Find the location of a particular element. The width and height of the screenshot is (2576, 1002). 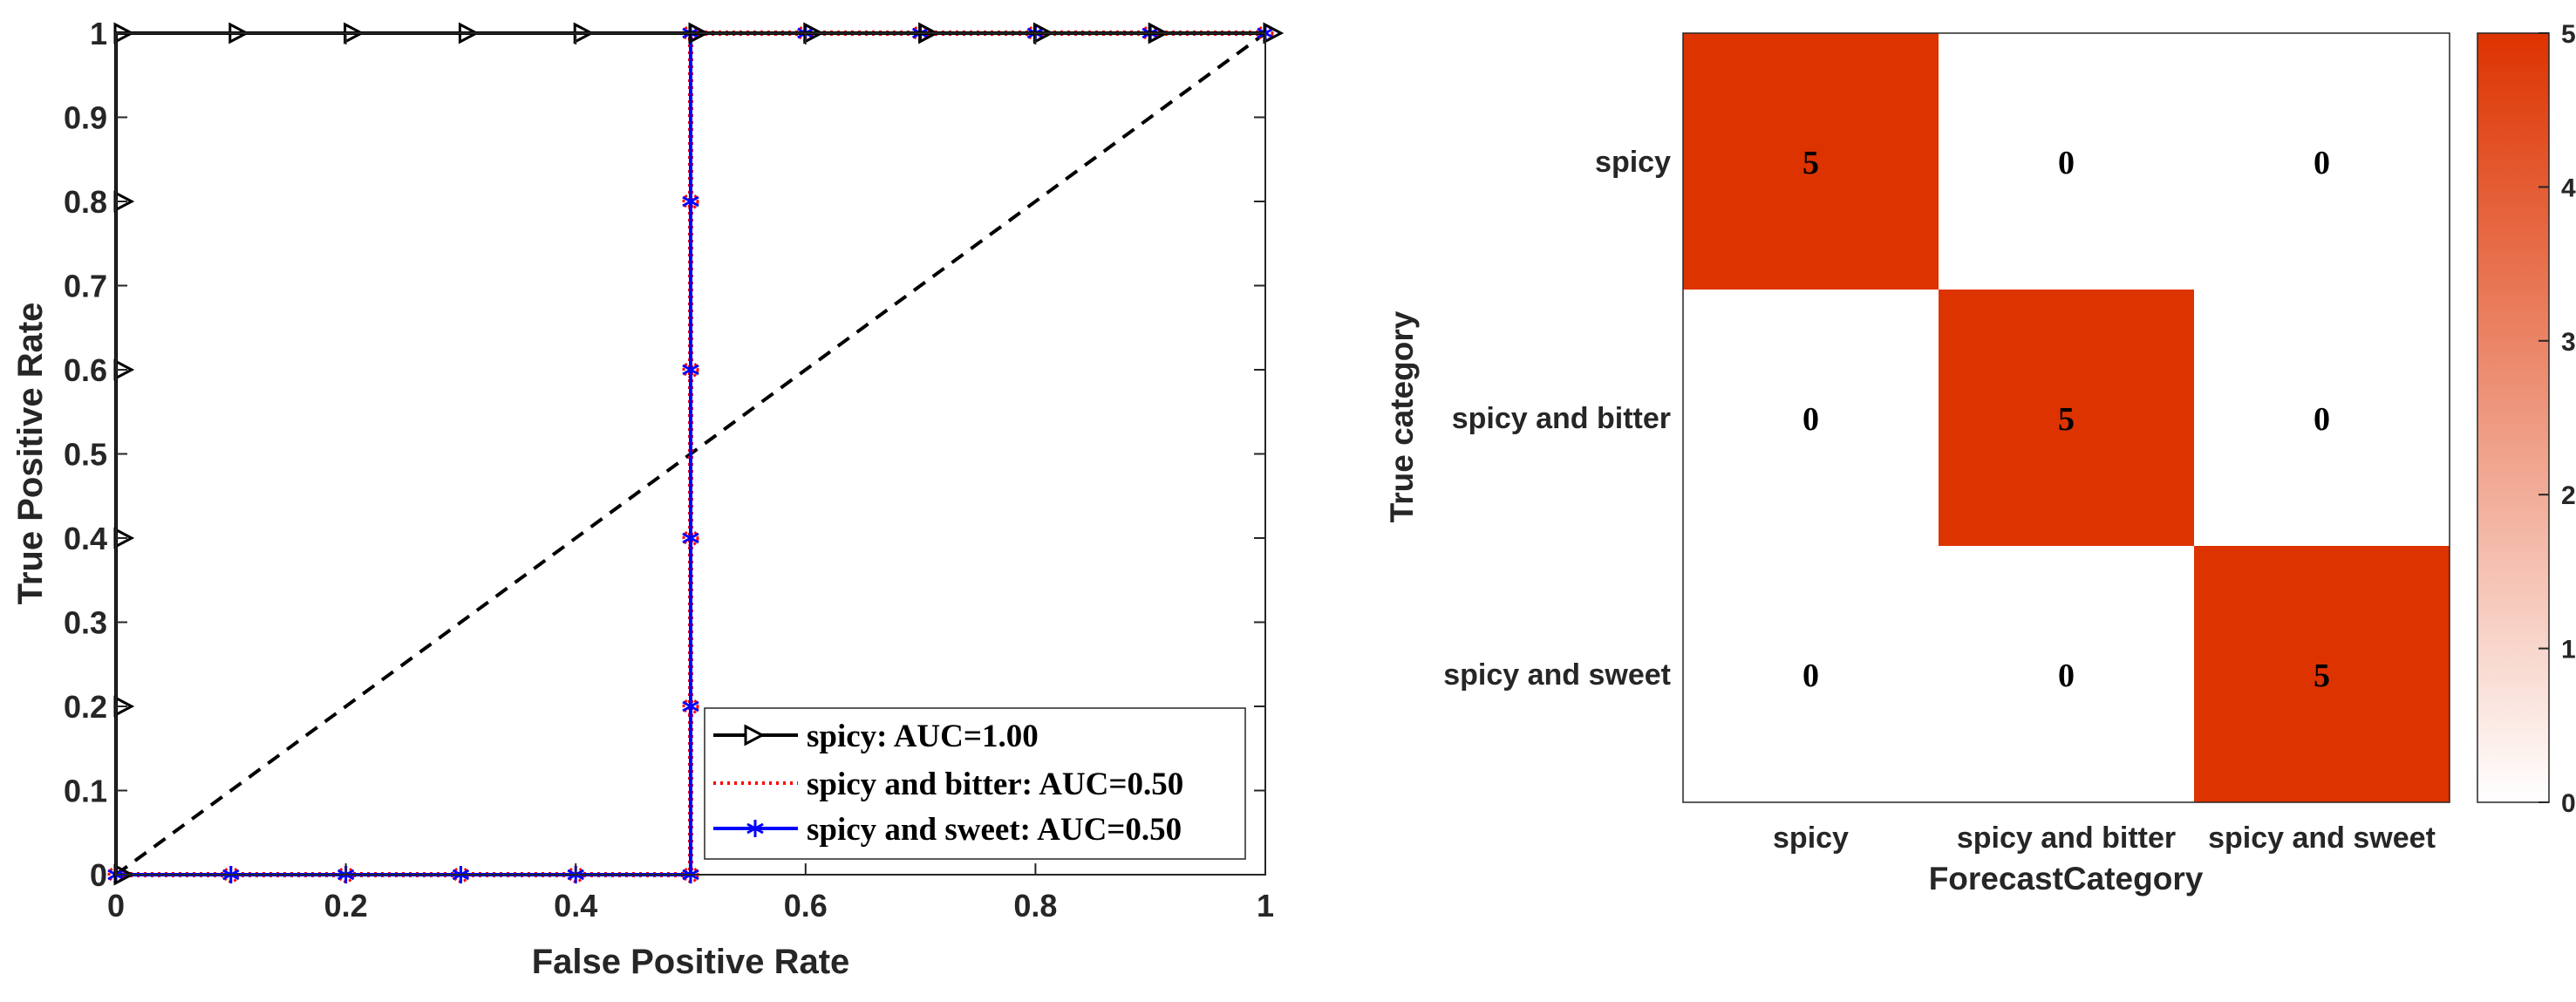

legend-item-spicy-and-bitter: spicy and bitter: AUC=0.50 is located at coordinates (948, 784).